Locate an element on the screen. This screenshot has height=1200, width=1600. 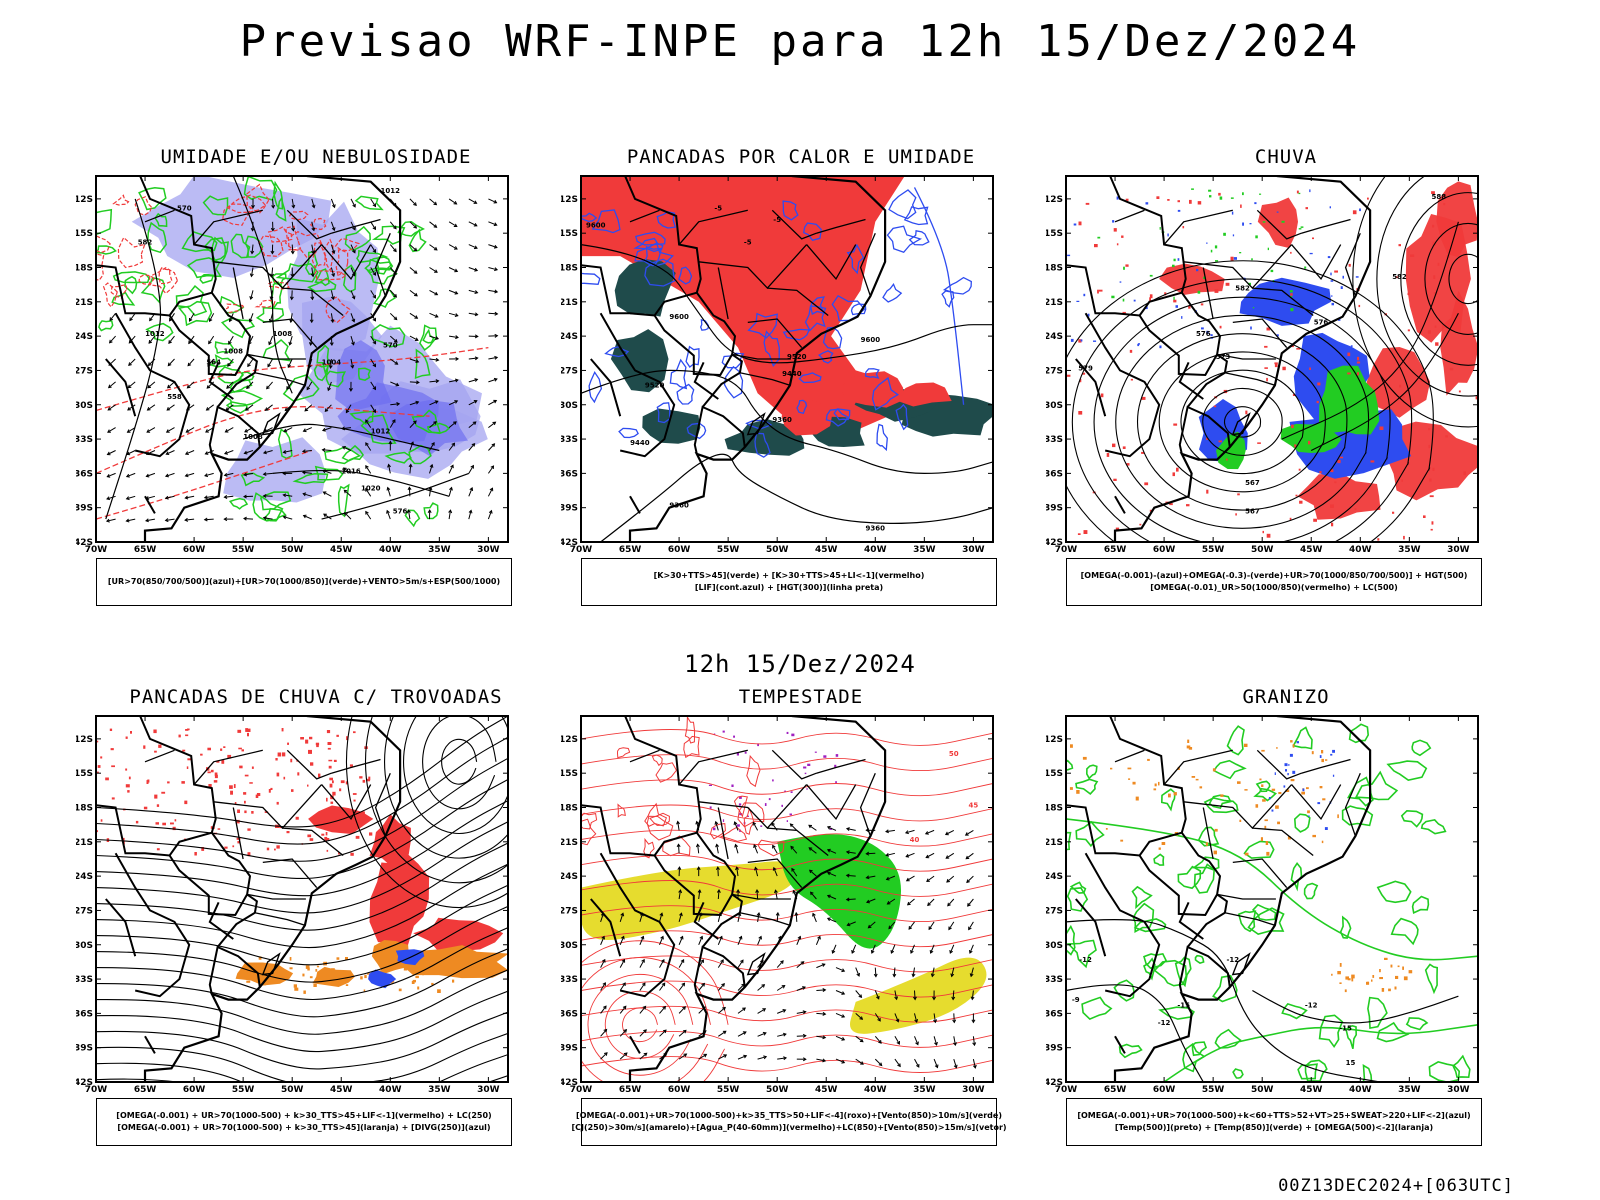
contour-label: 9360 is located at coordinates (679, 506).